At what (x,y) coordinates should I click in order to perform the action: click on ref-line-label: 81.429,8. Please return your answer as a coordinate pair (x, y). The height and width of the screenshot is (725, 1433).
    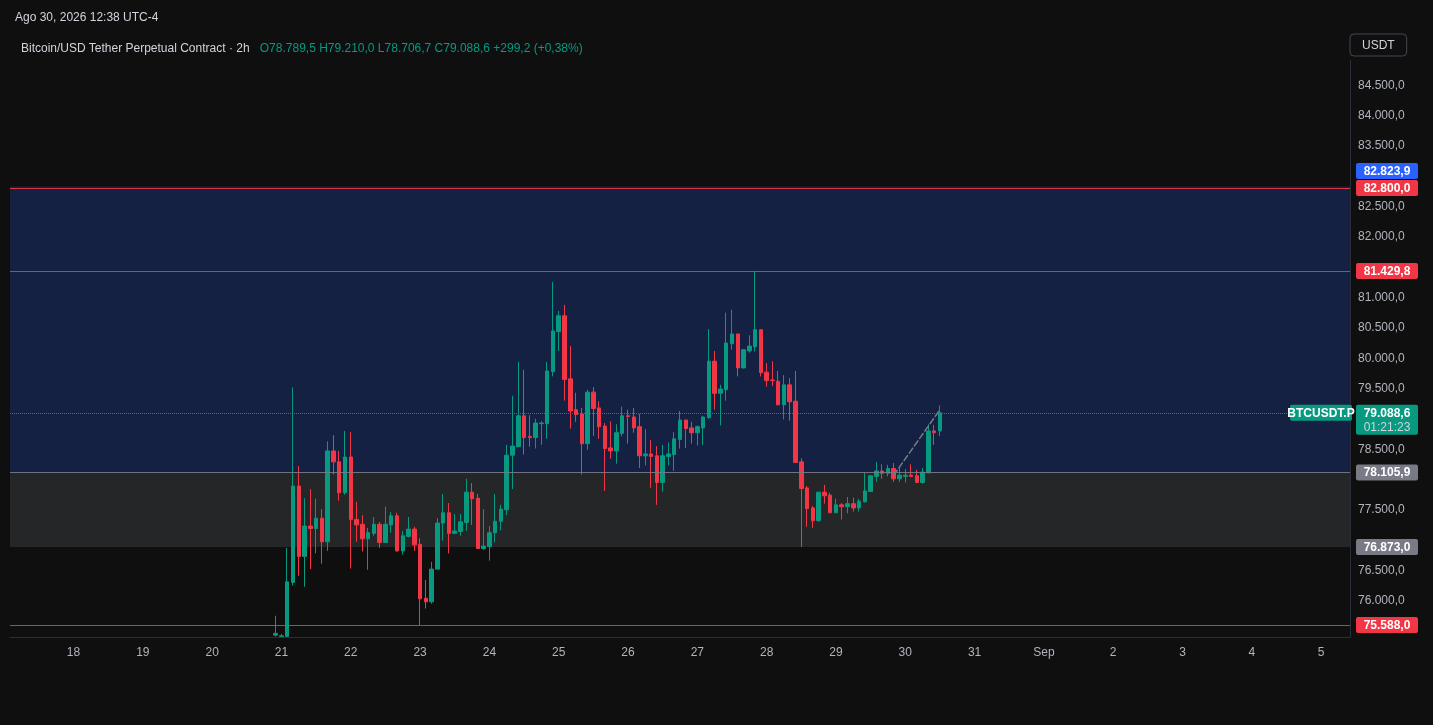
    Looking at the image, I should click on (1387, 270).